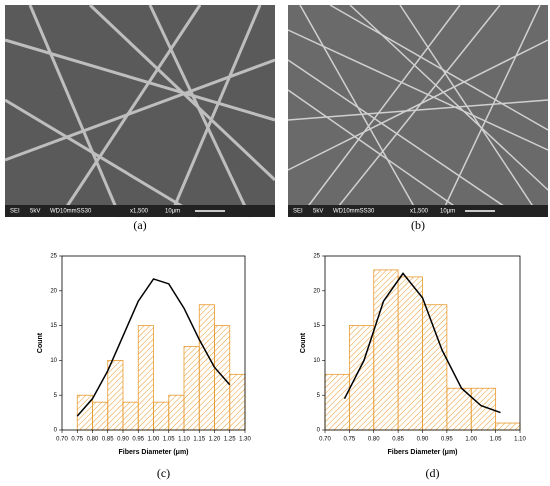  I want to click on caption: (b), so click(418, 225).